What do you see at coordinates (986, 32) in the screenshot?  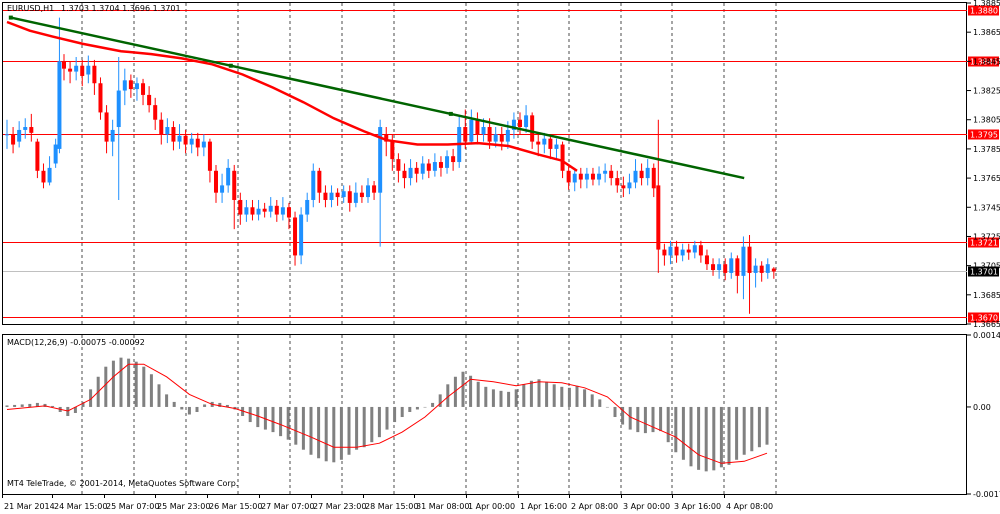 I see `price-tick-label: 1.3865` at bounding box center [986, 32].